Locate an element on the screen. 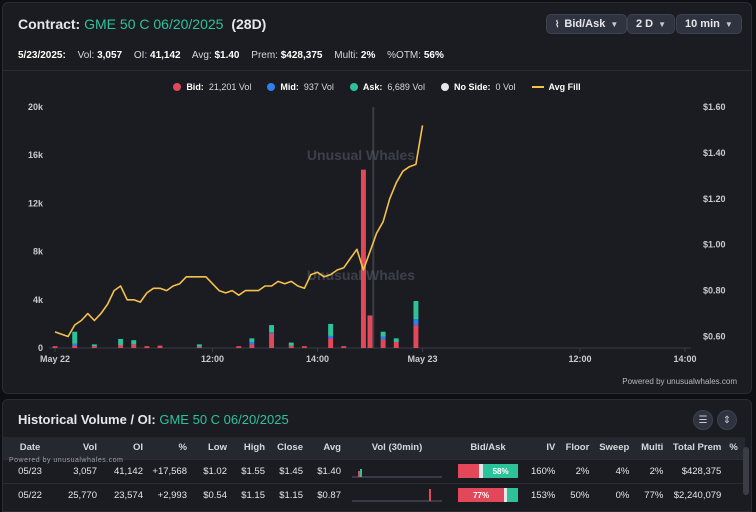  legend-no-side: No Side: 0 Vol is located at coordinates (478, 87).